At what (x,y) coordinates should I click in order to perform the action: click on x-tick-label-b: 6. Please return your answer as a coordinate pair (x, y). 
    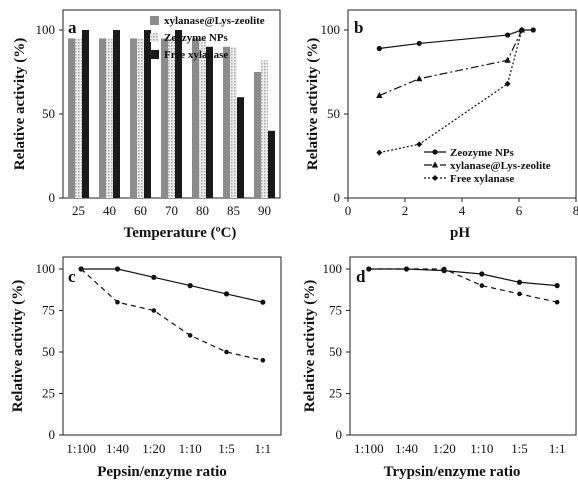
    Looking at the image, I should click on (519, 210).